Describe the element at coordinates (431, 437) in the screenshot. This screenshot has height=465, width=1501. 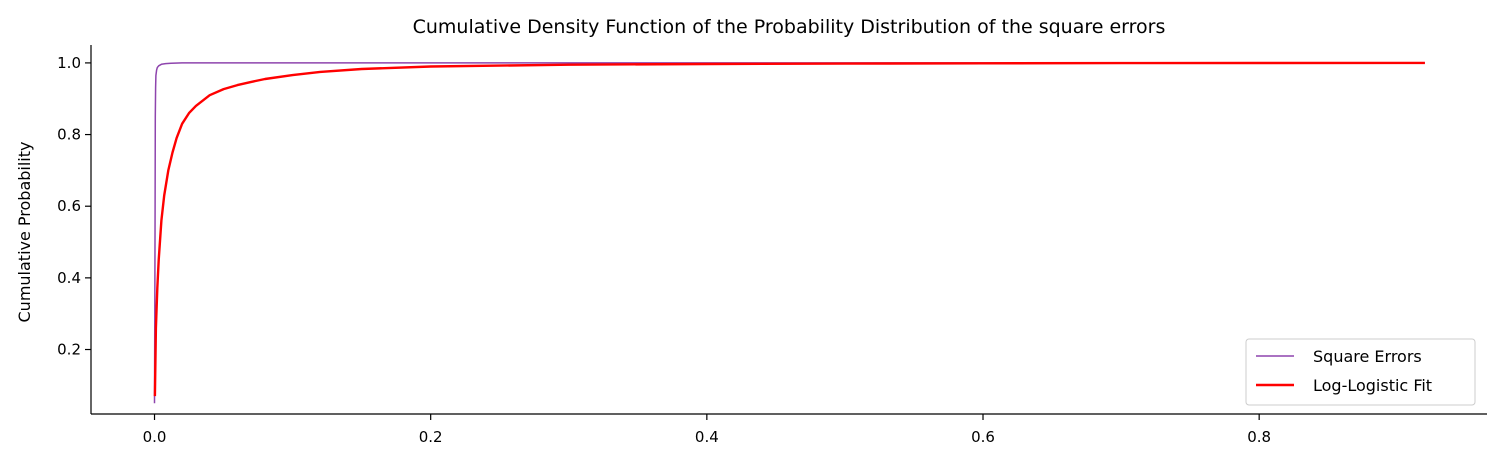
I see `x-tick-label: 0.2` at that location.